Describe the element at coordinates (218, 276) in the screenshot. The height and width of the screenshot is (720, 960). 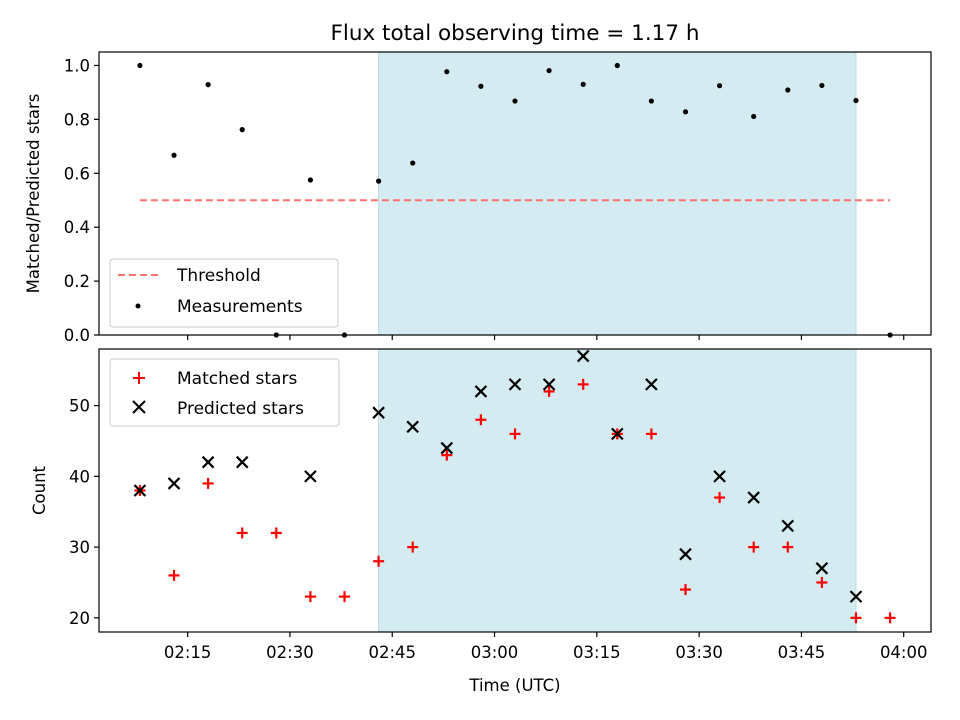
I see `legend-threshold-label: Threshold` at that location.